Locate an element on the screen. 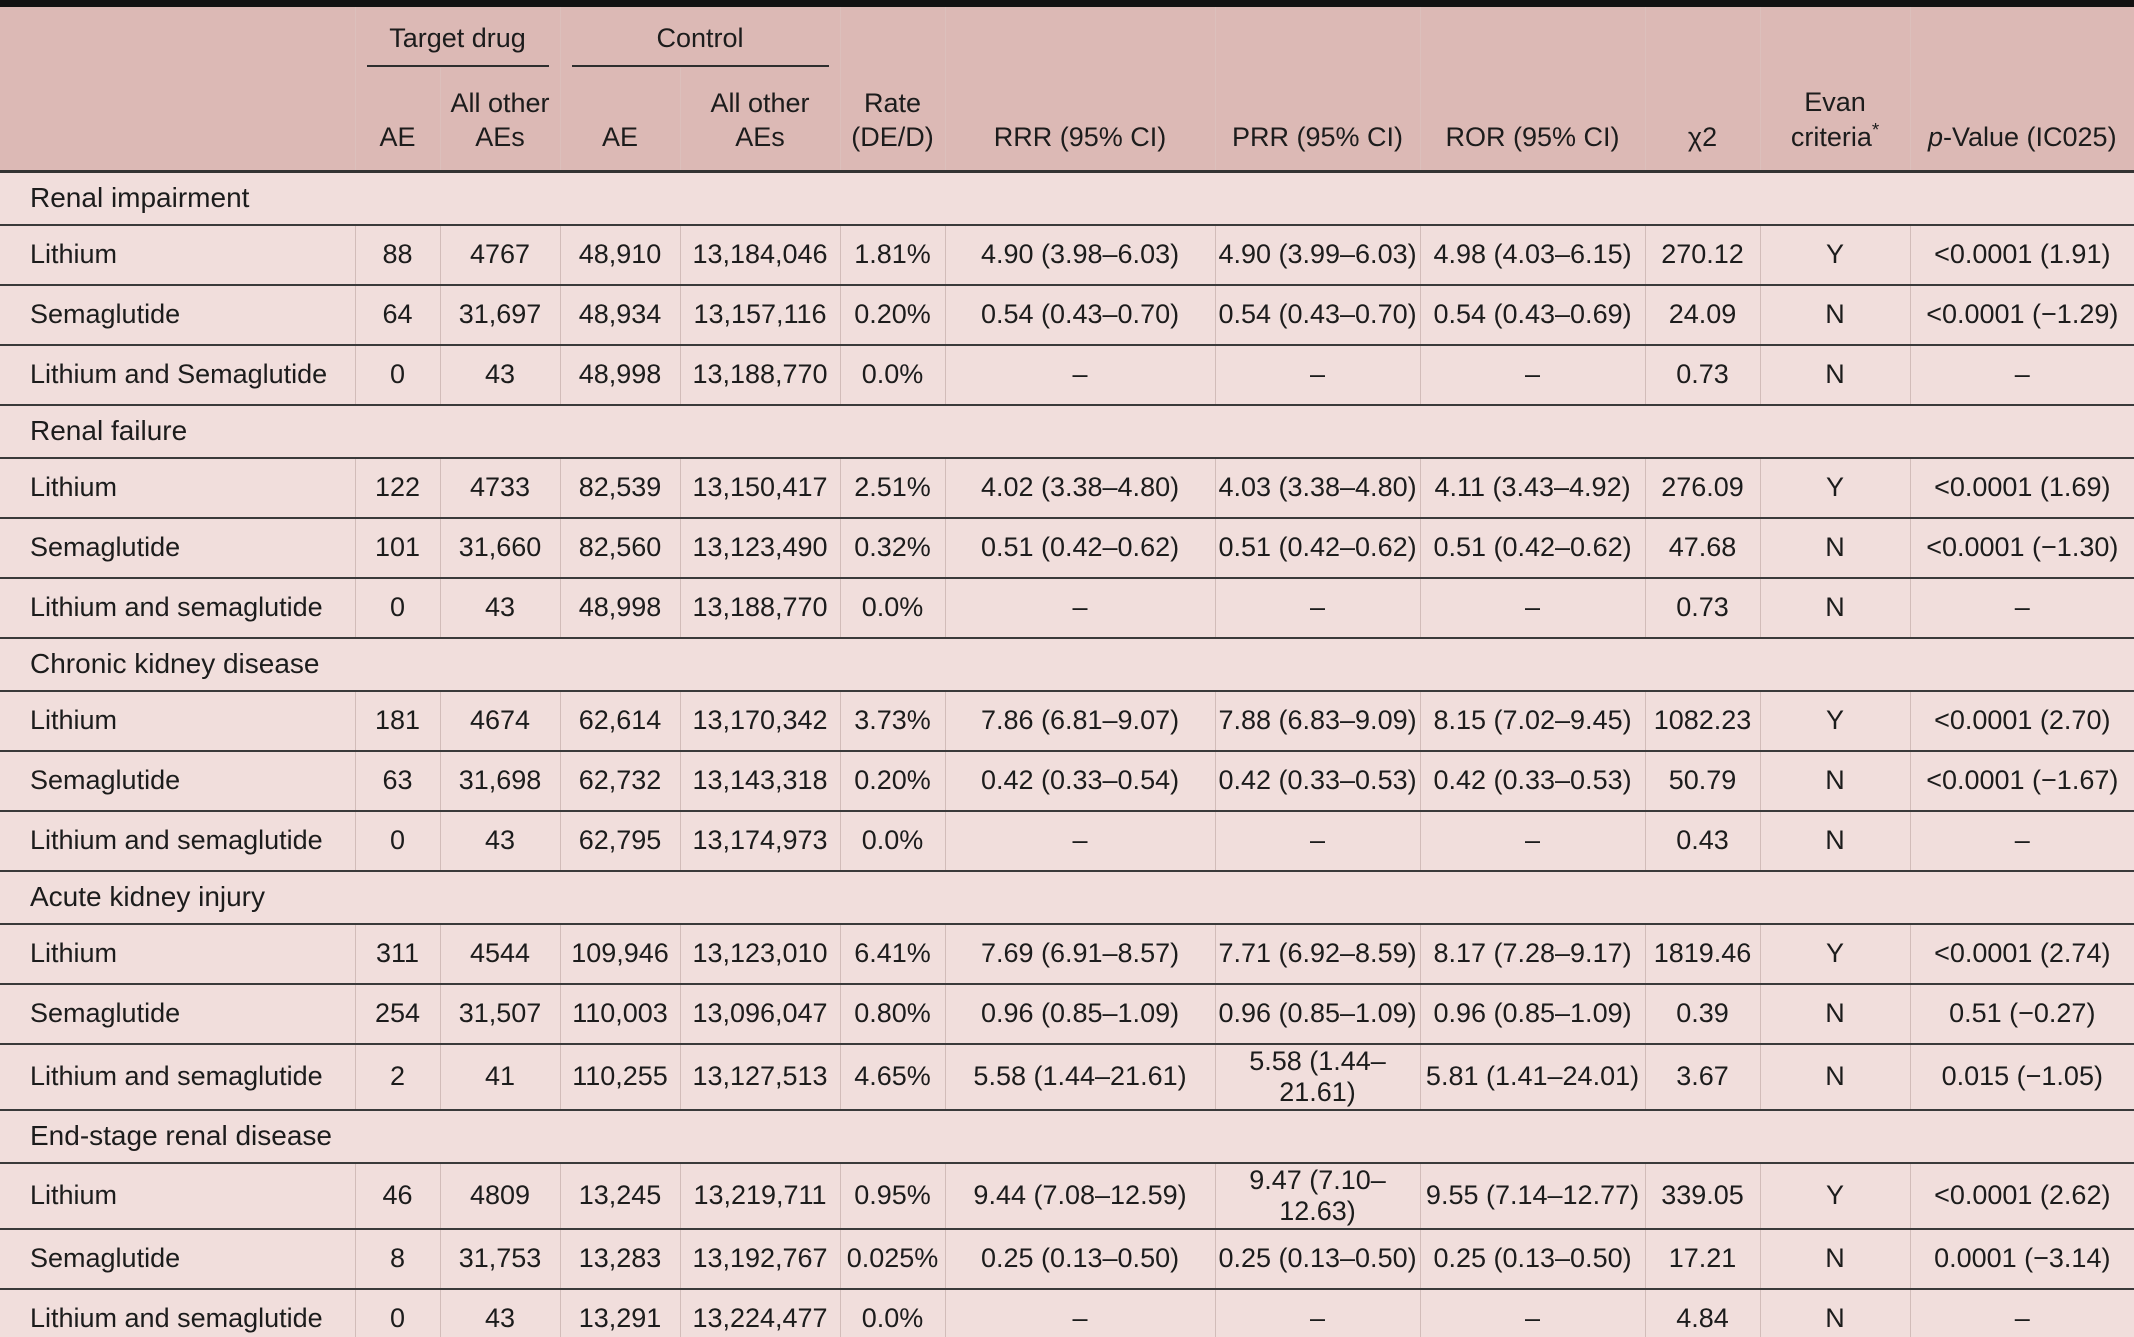 The image size is (2134, 1337). column-group-control: Control is located at coordinates (700, 37).